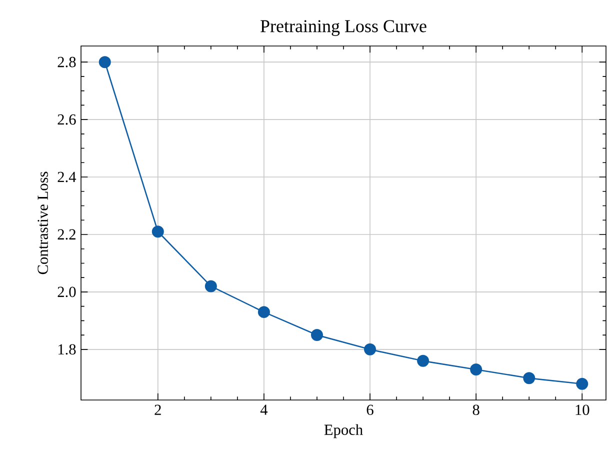 Image resolution: width=614 pixels, height=460 pixels. I want to click on y-tick-label: 2.6, so click(67, 119).